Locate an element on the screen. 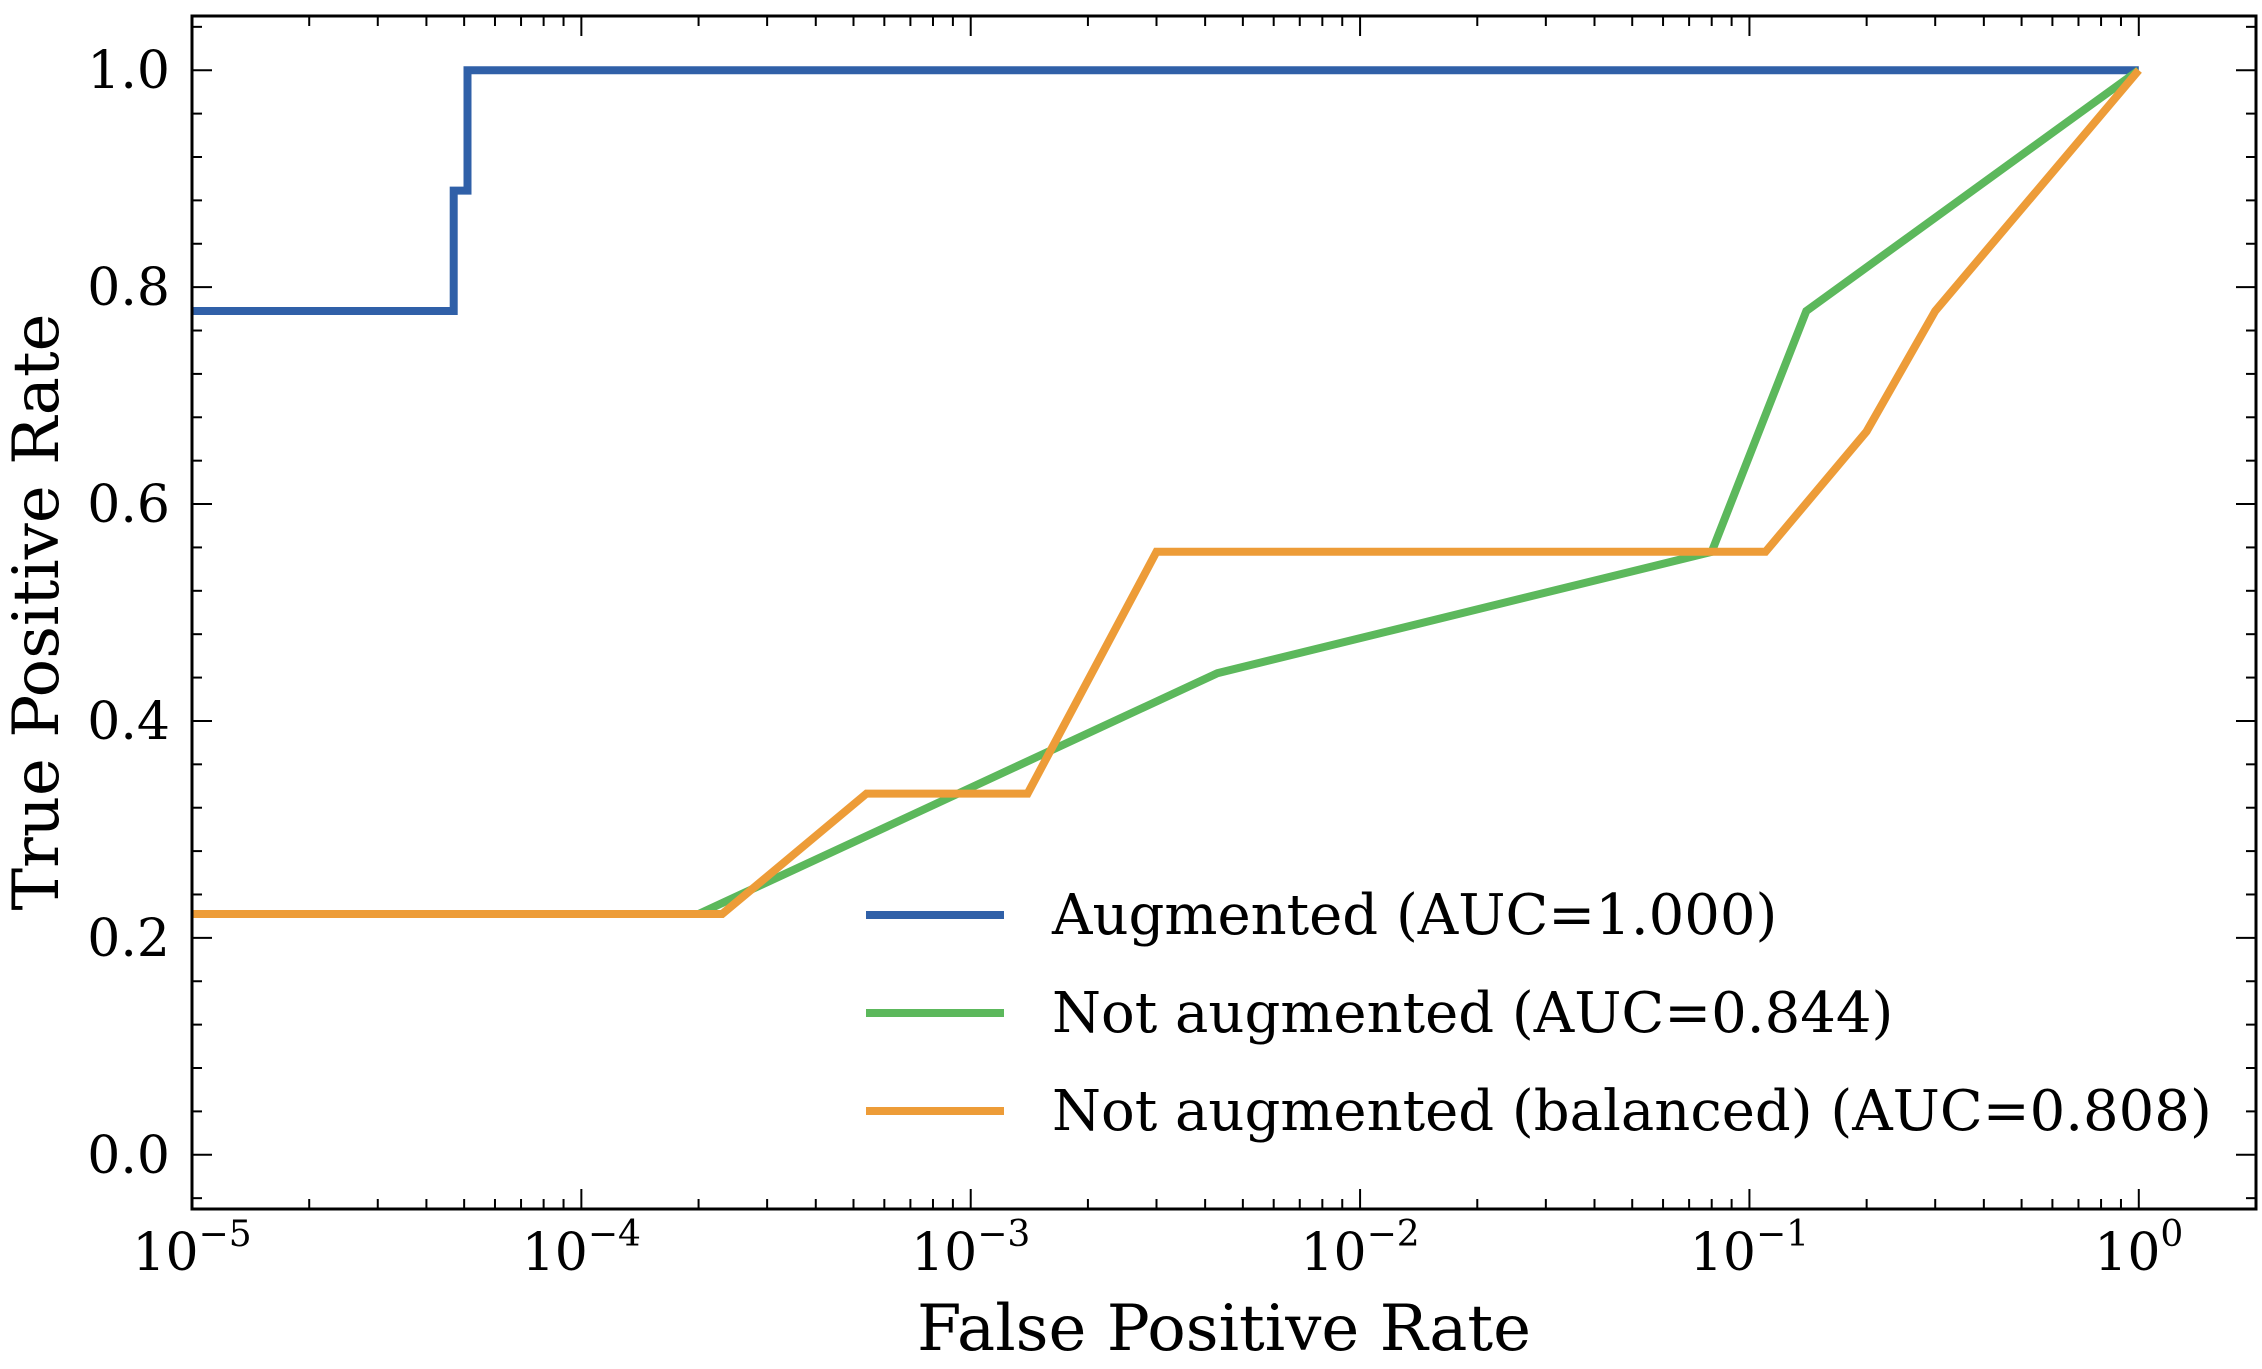 The width and height of the screenshot is (2262, 1369). x-tick-label: 10⁻⁵ is located at coordinates (191, 1248).